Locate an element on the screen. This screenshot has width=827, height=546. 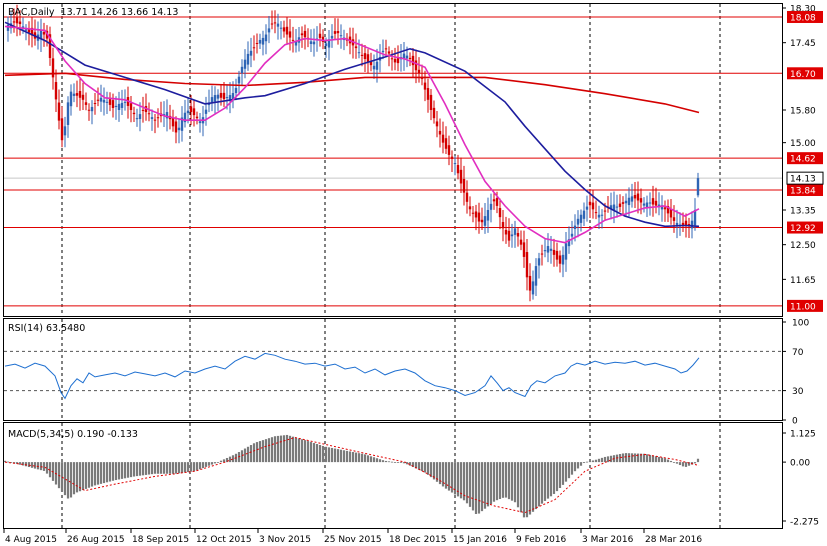
price-scale-label: 15.80 is located at coordinates (803, 112).